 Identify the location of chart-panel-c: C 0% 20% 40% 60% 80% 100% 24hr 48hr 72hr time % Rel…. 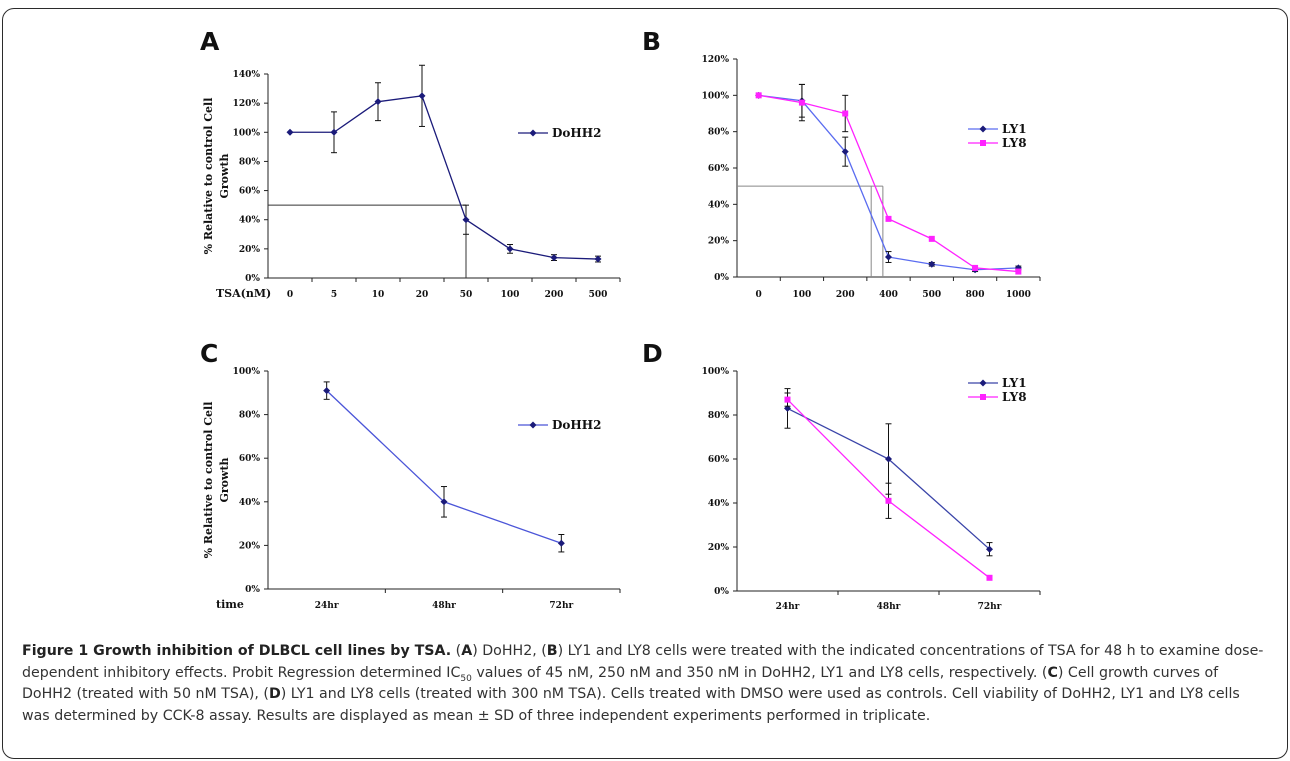
(410, 475).